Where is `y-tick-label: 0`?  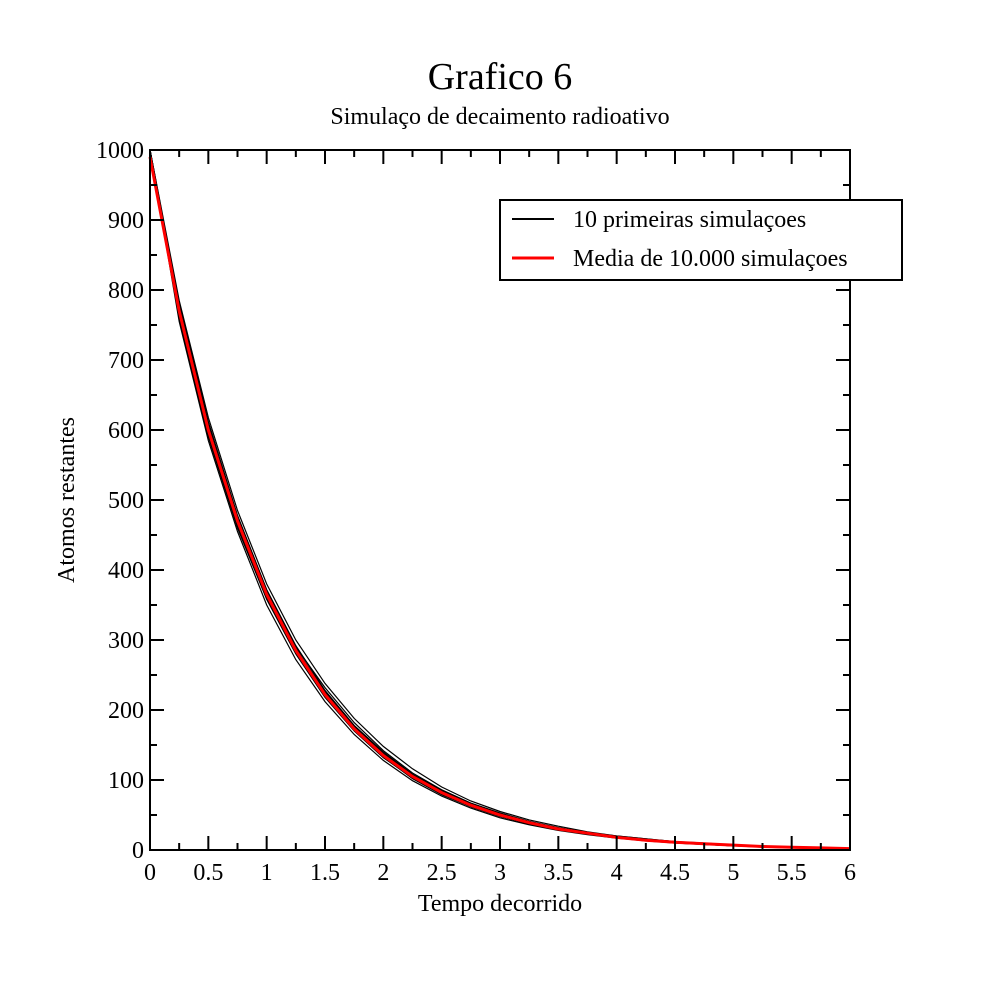
y-tick-label: 0 is located at coordinates (138, 851).